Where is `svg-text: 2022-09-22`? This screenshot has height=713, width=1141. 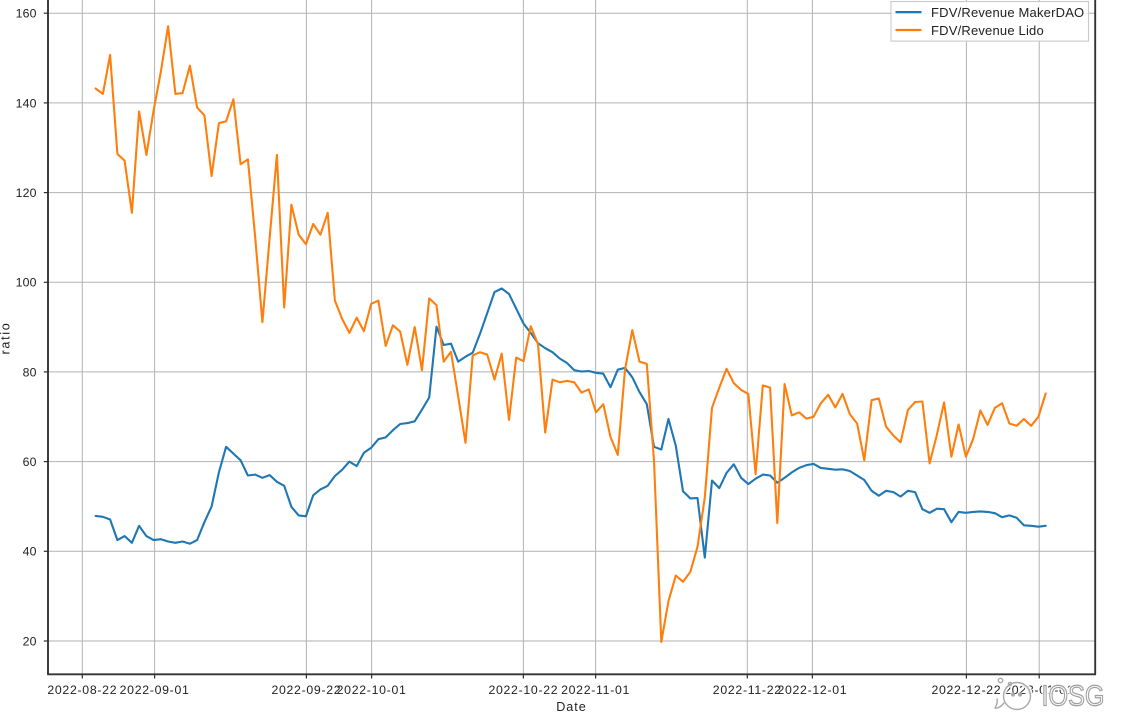
svg-text: 2022-09-22 is located at coordinates (306, 690).